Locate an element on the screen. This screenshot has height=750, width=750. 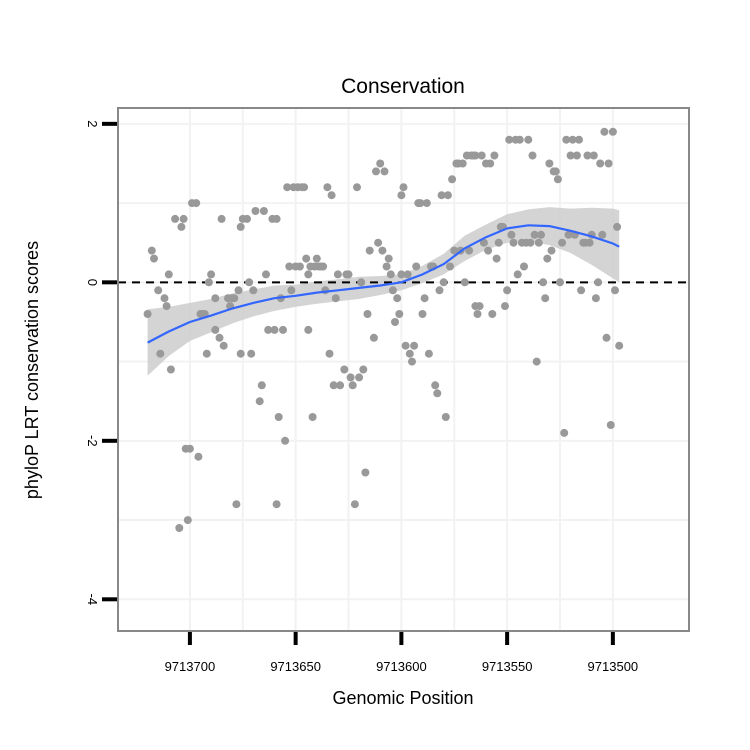
confidence-ribbon is located at coordinates (383, 291).